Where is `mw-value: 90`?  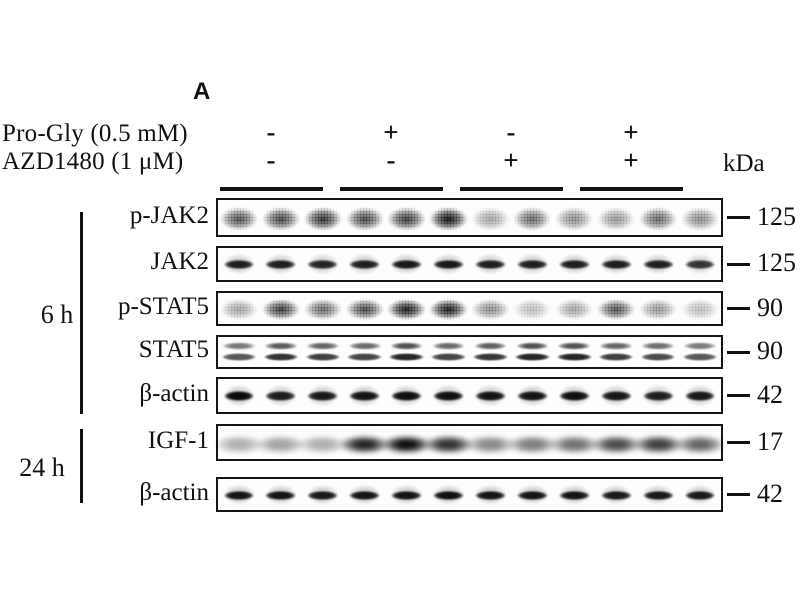
mw-value: 90 is located at coordinates (770, 350).